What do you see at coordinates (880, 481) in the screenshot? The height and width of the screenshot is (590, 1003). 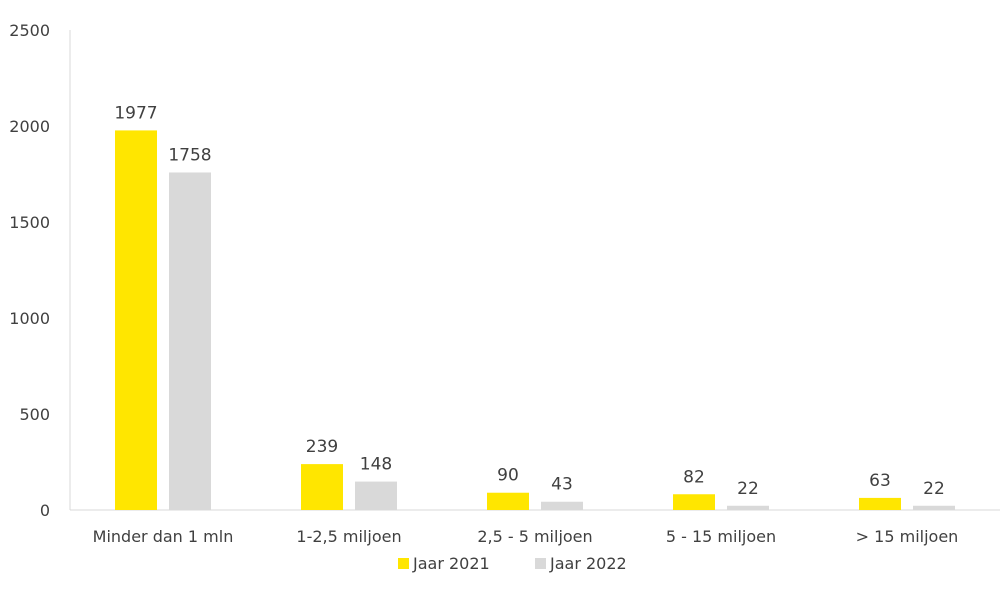 I see `data-label: 63` at bounding box center [880, 481].